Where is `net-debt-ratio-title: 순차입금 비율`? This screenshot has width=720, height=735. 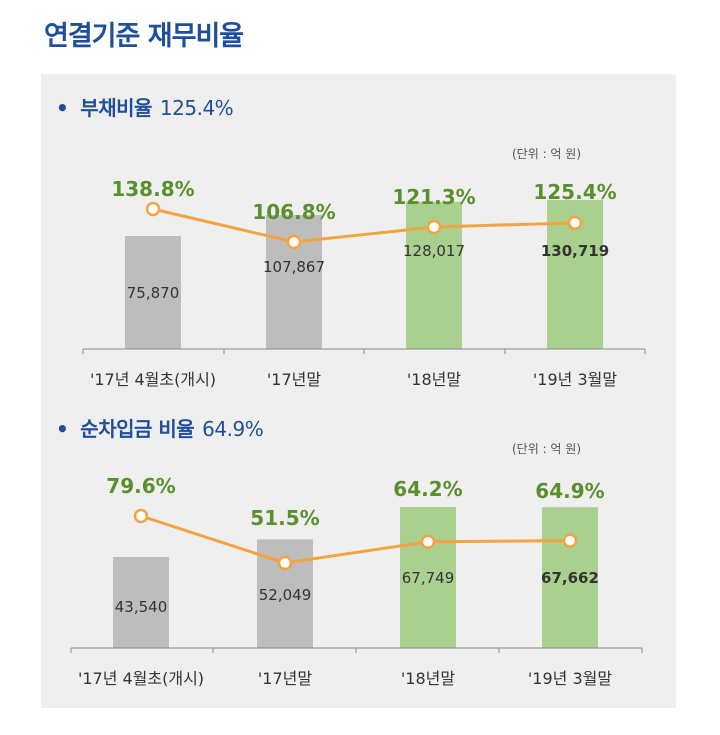
net-debt-ratio-title: 순차입금 비율 is located at coordinates (137, 429).